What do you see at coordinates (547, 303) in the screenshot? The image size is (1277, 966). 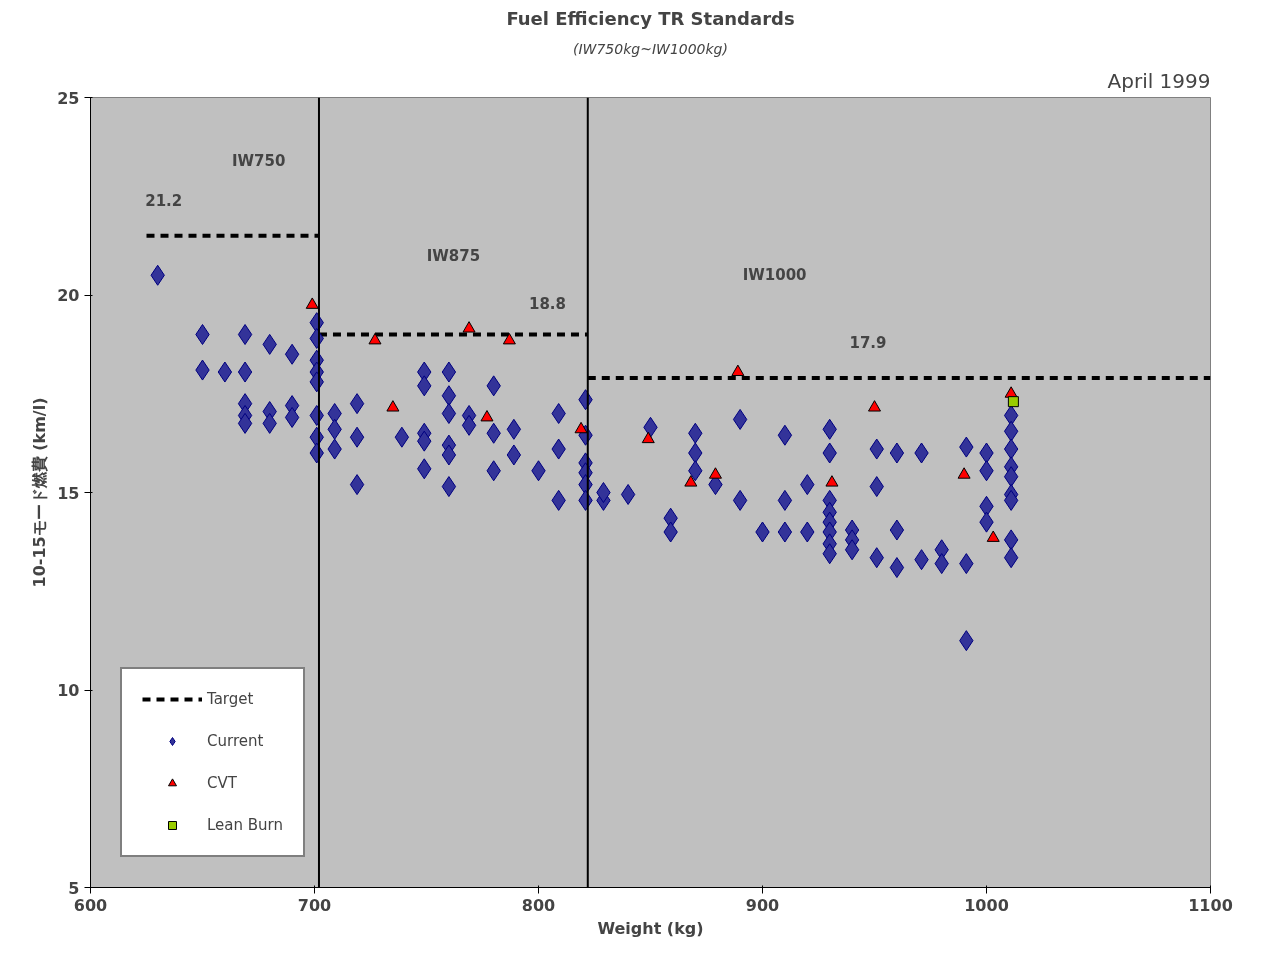 I see `annotation: 18.8` at bounding box center [547, 303].